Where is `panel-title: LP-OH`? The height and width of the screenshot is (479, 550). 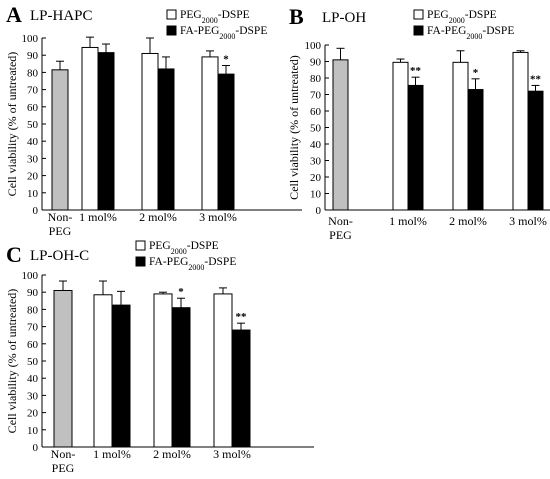 panel-title: LP-OH is located at coordinates (344, 18).